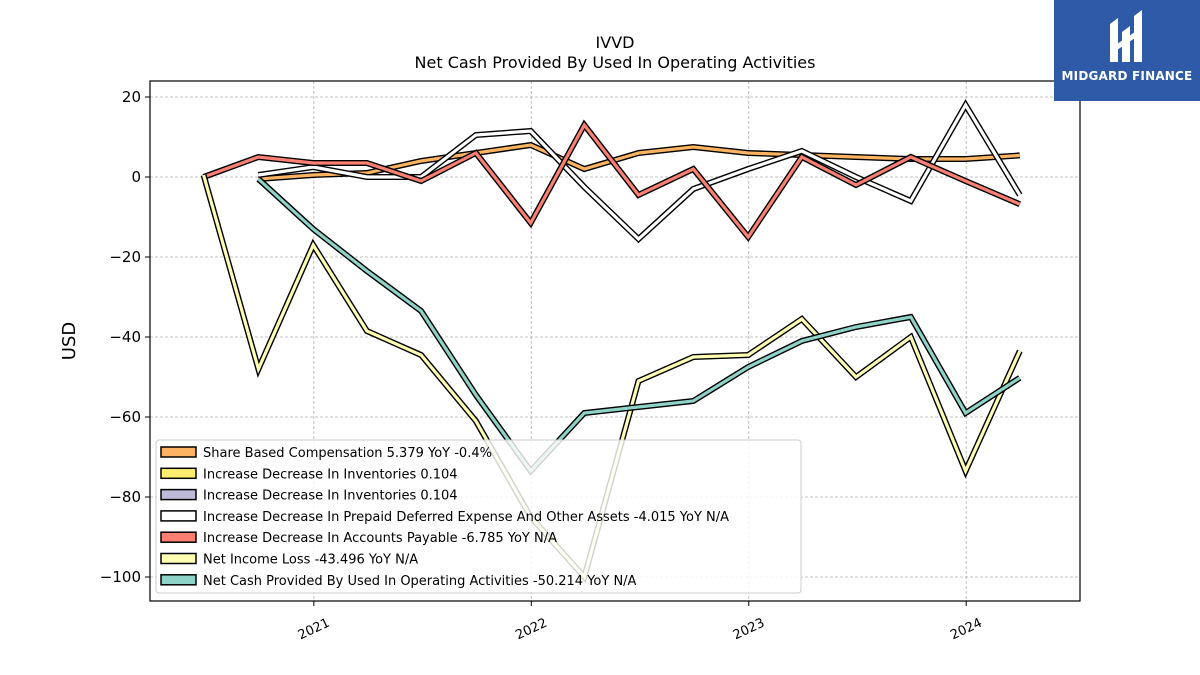  What do you see at coordinates (531, 630) in the screenshot?
I see `x-tick-label: 2022` at bounding box center [531, 630].